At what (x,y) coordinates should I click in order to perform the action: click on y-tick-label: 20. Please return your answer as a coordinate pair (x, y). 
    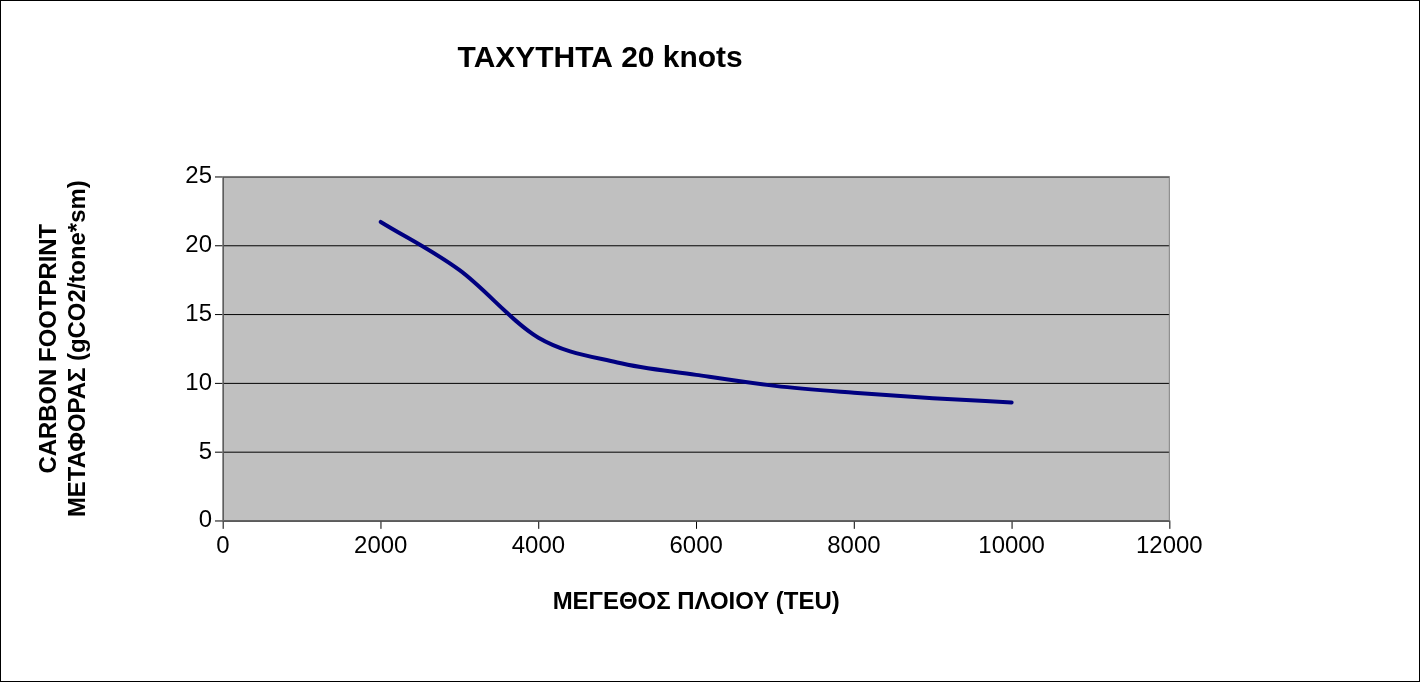
    Looking at the image, I should click on (198, 243).